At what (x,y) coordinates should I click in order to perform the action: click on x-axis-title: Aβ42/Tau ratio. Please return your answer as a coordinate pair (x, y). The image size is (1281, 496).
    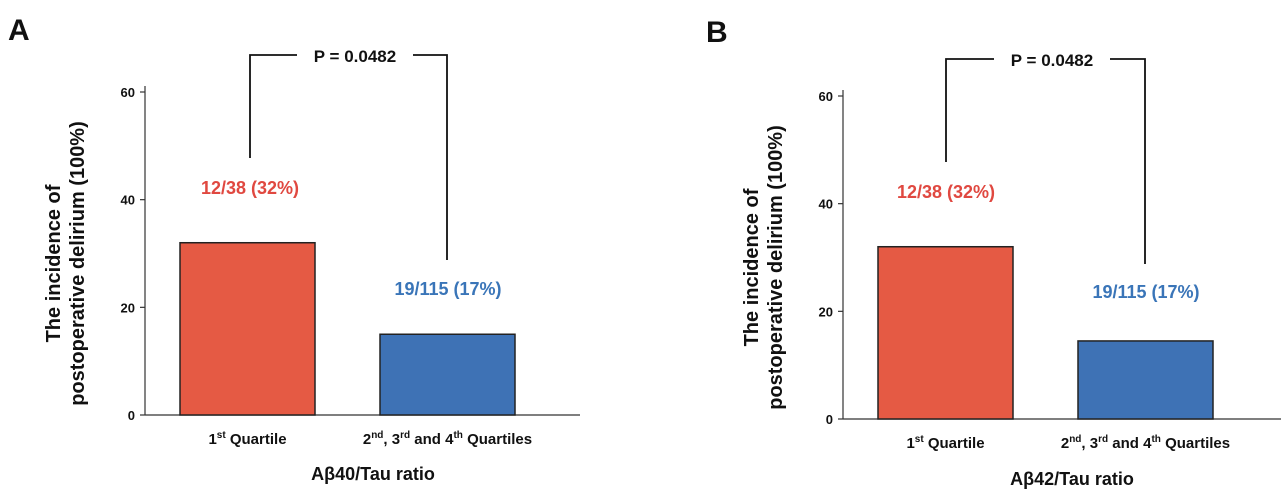
    Looking at the image, I should click on (1072, 479).